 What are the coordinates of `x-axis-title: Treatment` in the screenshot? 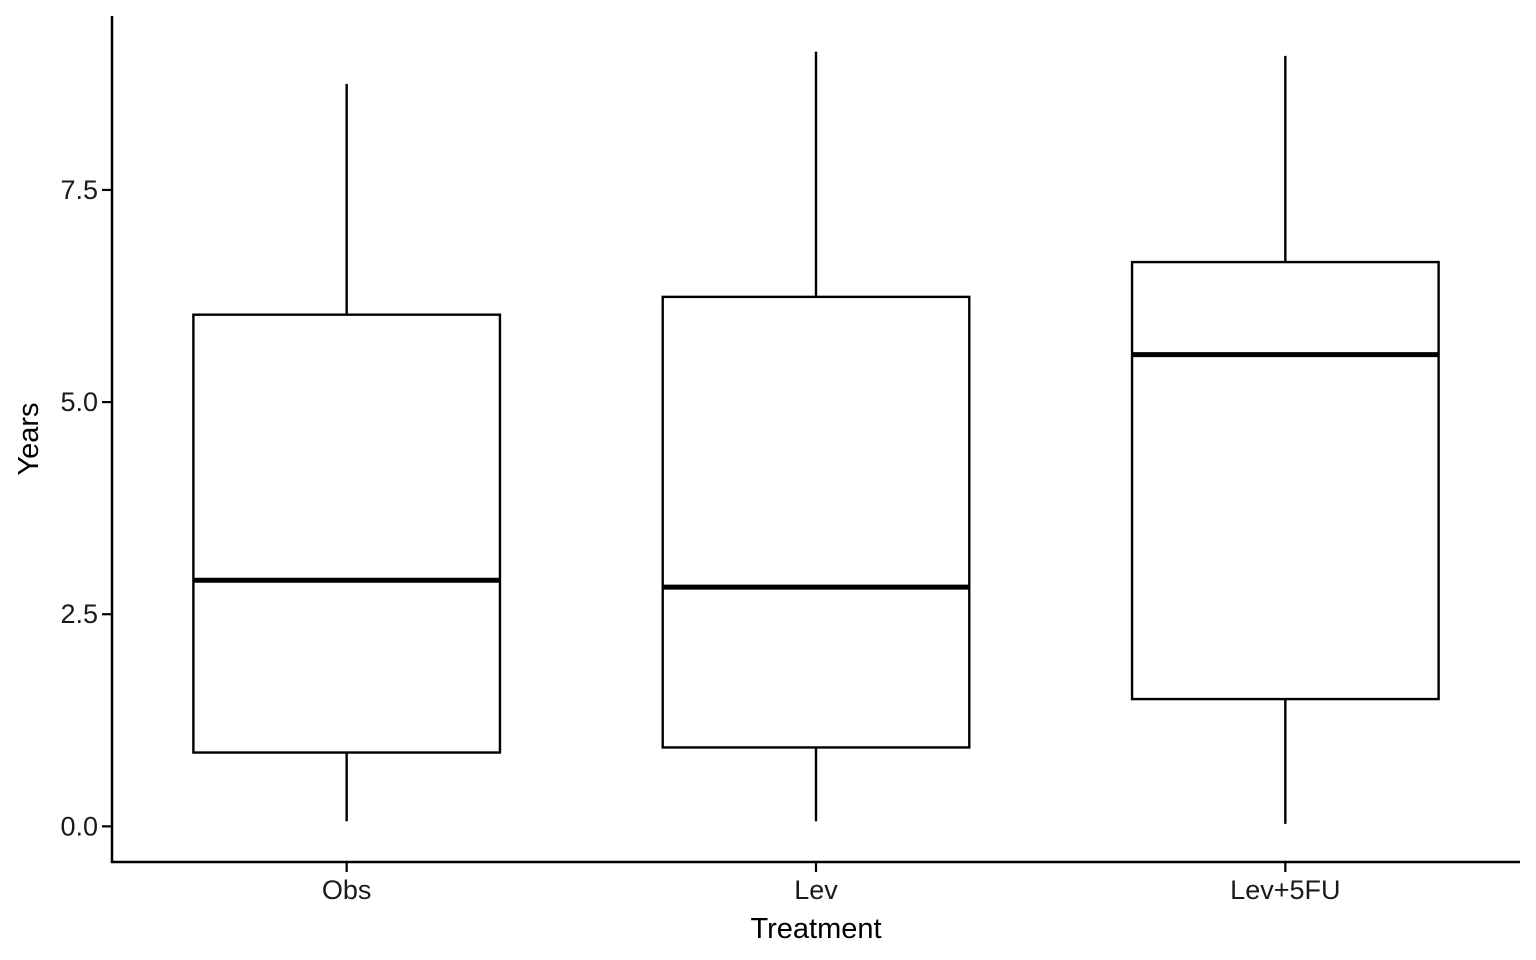 It's located at (815, 929).